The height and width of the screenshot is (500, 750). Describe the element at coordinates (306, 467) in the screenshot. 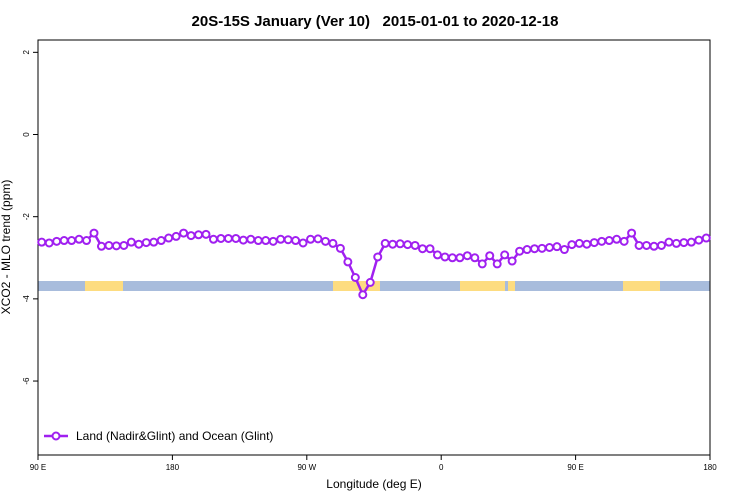

I see `x-tick-label: 90 W` at that location.